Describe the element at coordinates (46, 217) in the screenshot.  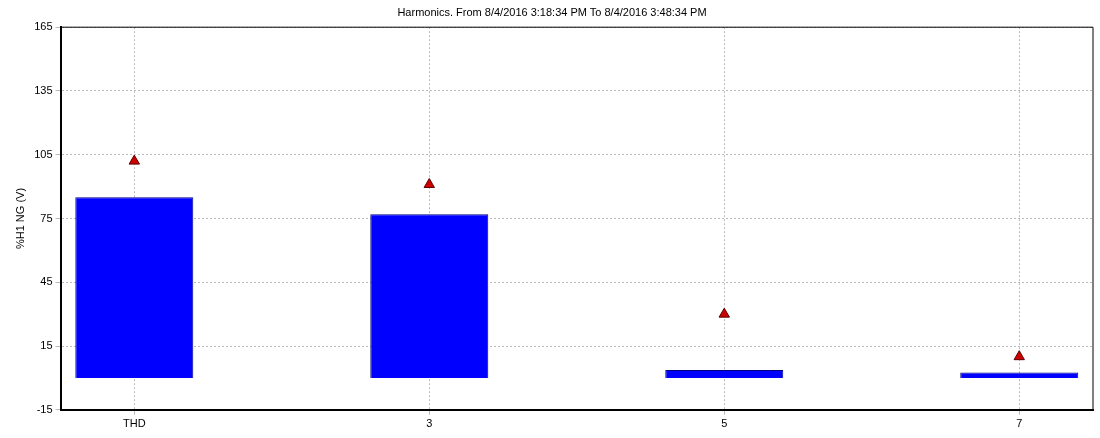
I see `y-tick-label: 75` at that location.